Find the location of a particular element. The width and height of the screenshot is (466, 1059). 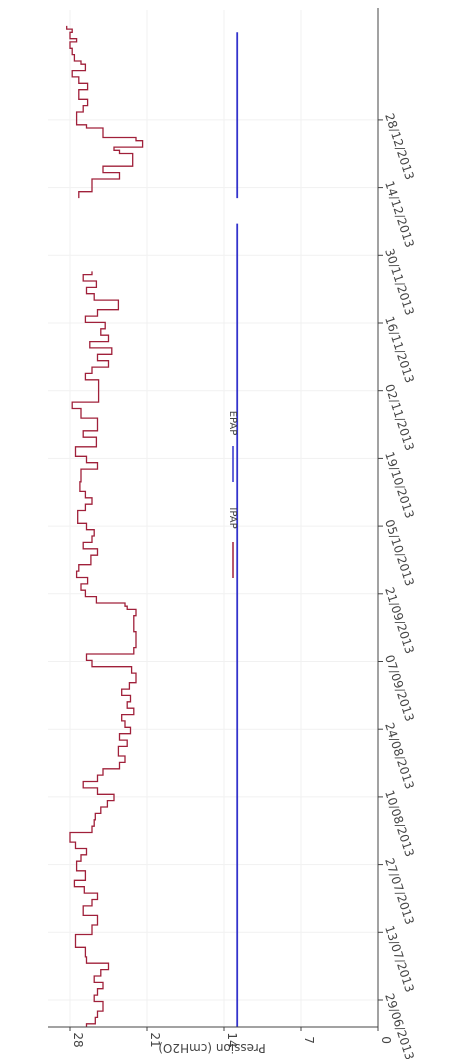

date-tick-label: 05/10/2013 is located at coordinates (399, 553).